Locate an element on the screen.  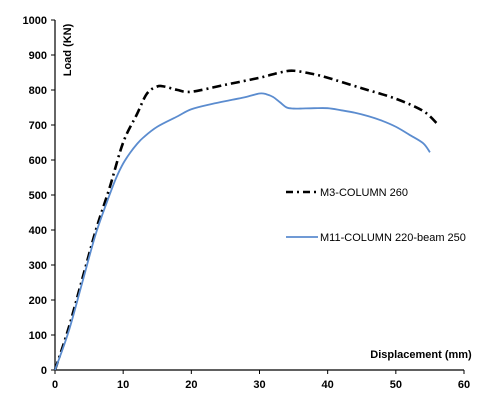
y-tick-label: 500 is located at coordinates (38, 196).